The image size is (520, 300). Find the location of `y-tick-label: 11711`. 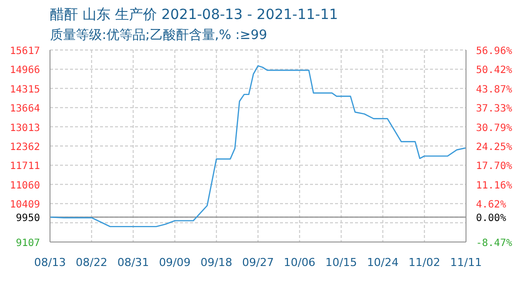

y-tick-label: 11711 is located at coordinates (25, 166).